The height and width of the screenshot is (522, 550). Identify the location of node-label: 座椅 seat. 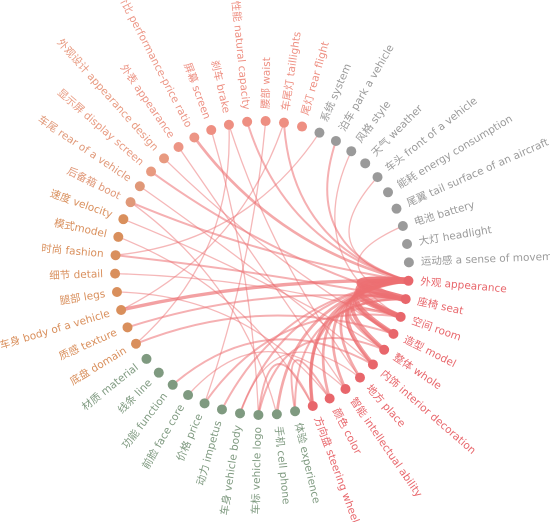
(440, 306).